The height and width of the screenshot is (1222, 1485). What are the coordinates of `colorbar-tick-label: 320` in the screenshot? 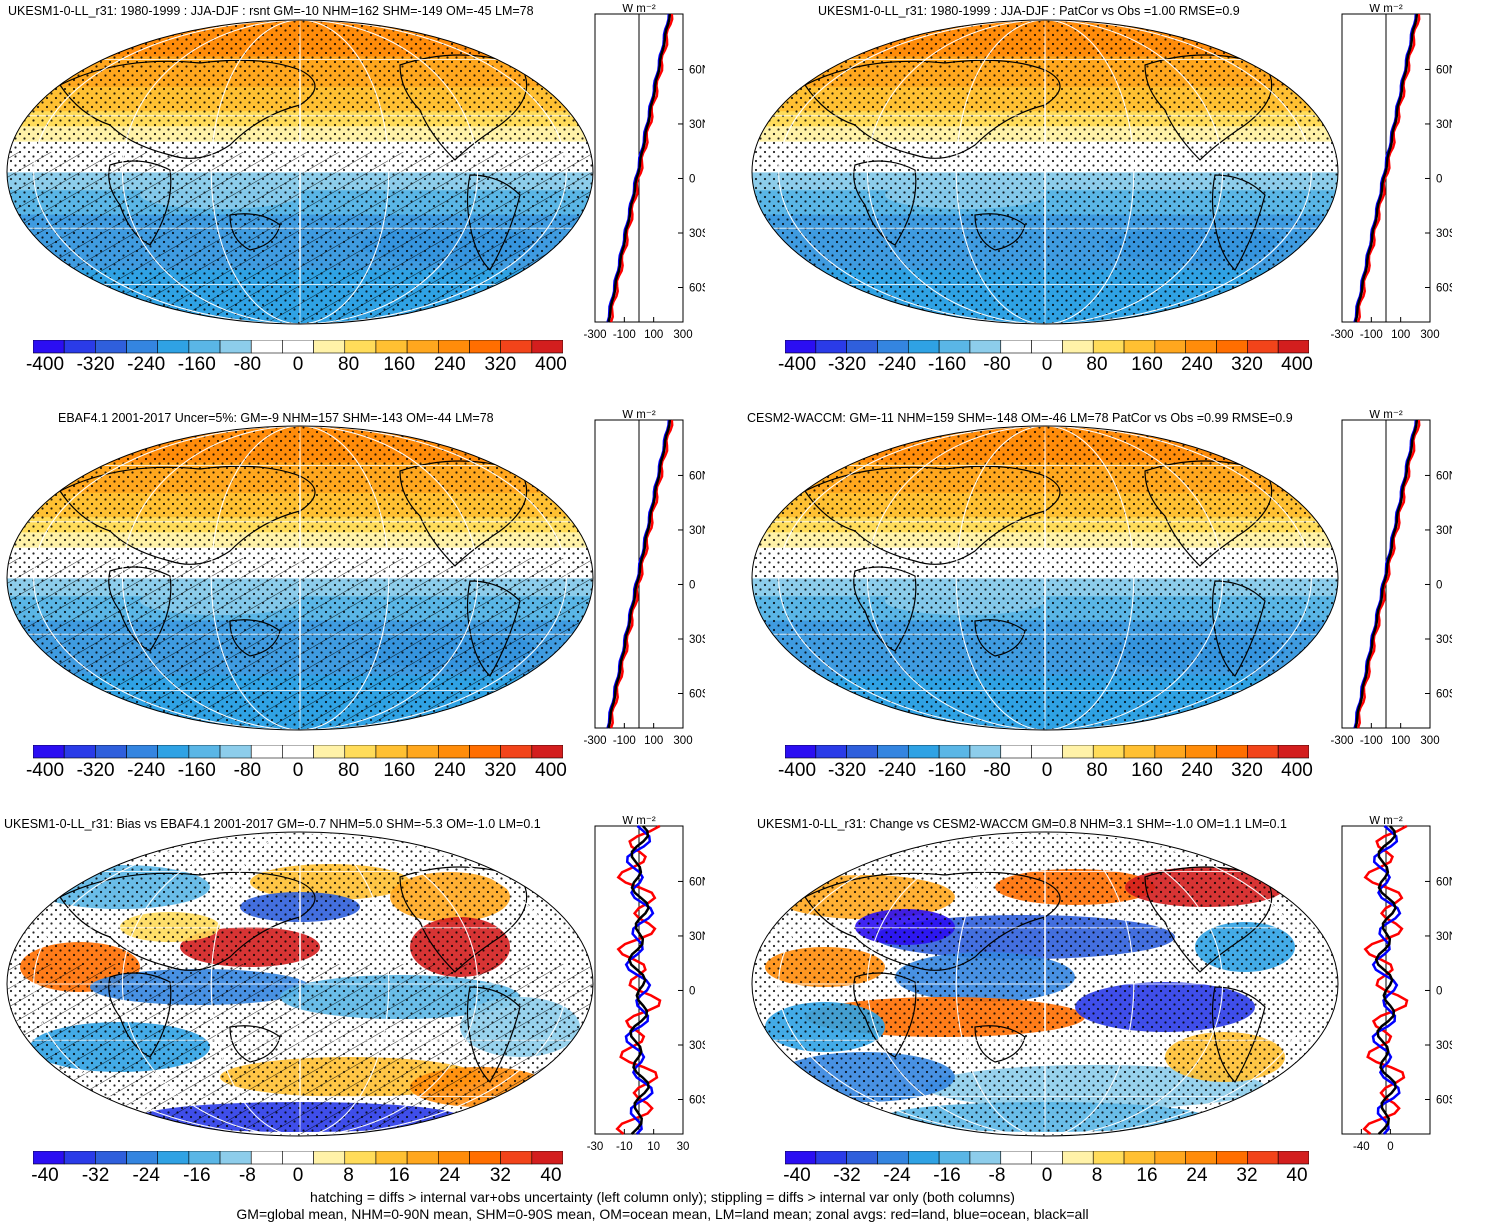 It's located at (500, 770).